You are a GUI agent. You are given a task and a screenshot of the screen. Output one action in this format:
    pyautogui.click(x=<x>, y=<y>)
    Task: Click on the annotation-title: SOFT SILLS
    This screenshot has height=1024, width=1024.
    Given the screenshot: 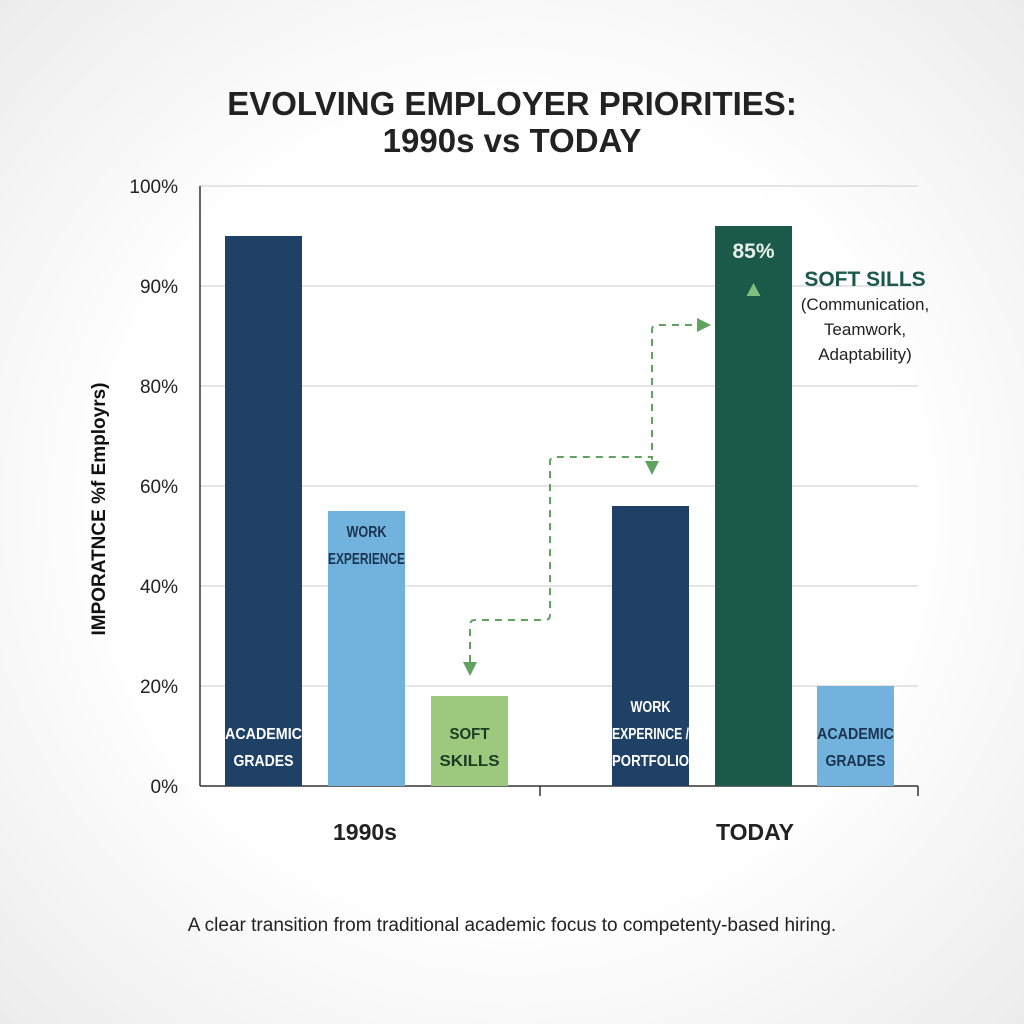 What is the action you would take?
    pyautogui.click(x=864, y=279)
    